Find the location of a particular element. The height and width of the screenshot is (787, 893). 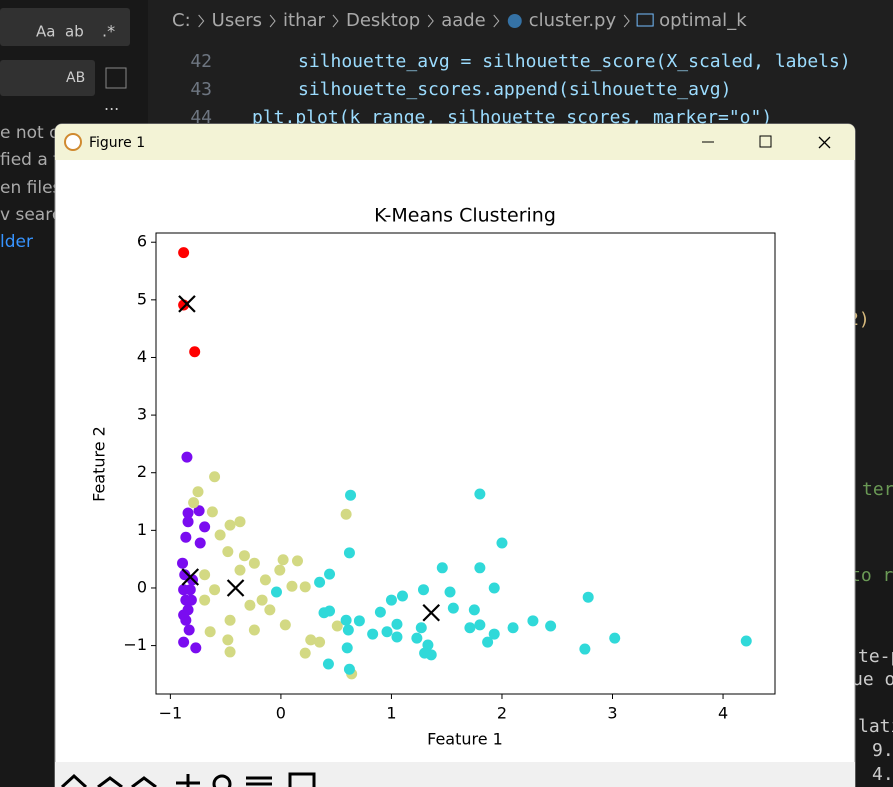

y-tick-label: 3 is located at coordinates (142, 414).